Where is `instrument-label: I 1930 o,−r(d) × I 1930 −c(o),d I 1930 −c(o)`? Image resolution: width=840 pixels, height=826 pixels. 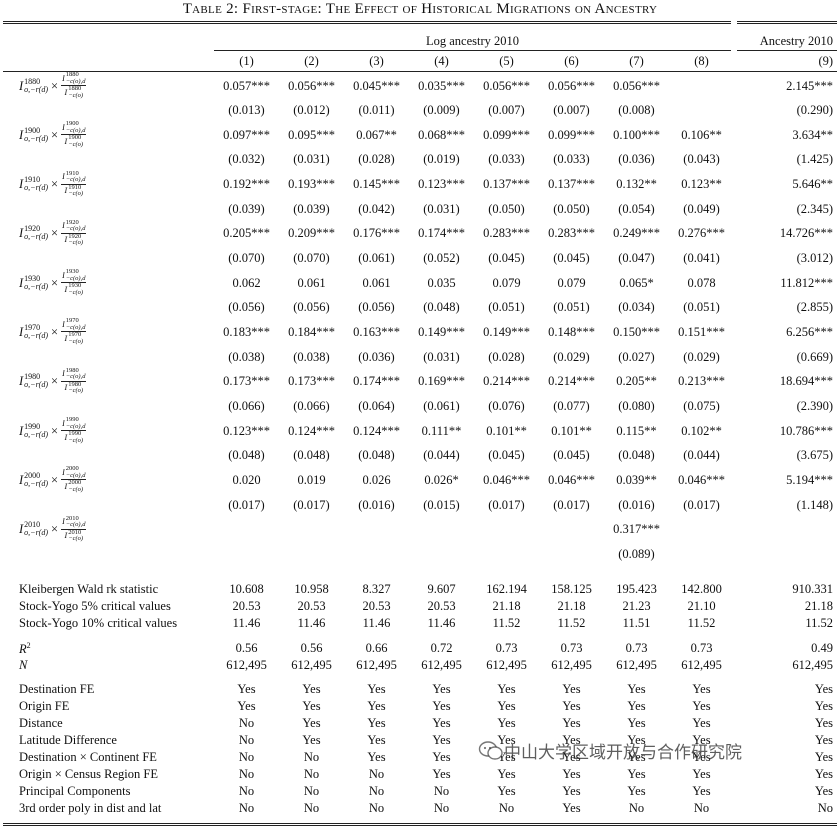 instrument-label: I 1930 o,−r(d) × I 1930 −c(o),d I 1930 −c(o) is located at coordinates (53, 282).